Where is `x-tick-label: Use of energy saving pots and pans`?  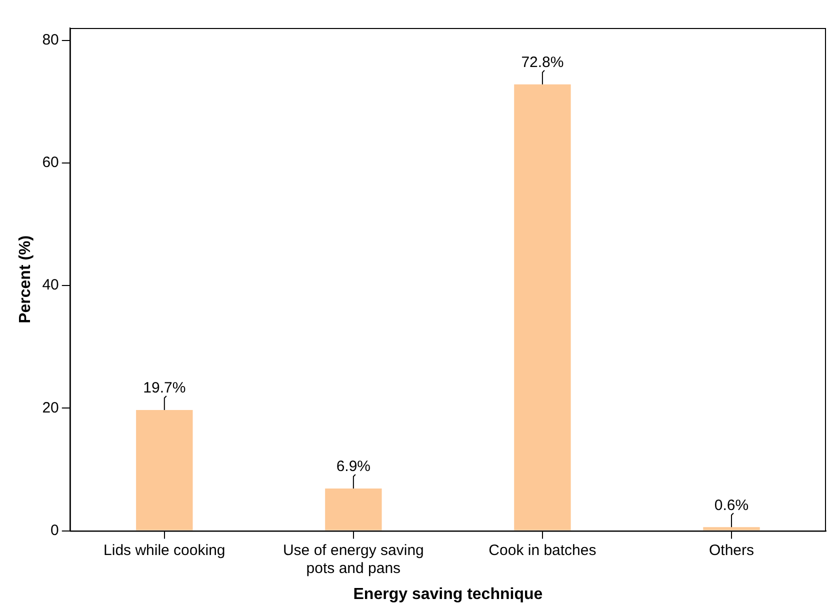 x-tick-label: Use of energy saving pots and pans is located at coordinates (353, 559).